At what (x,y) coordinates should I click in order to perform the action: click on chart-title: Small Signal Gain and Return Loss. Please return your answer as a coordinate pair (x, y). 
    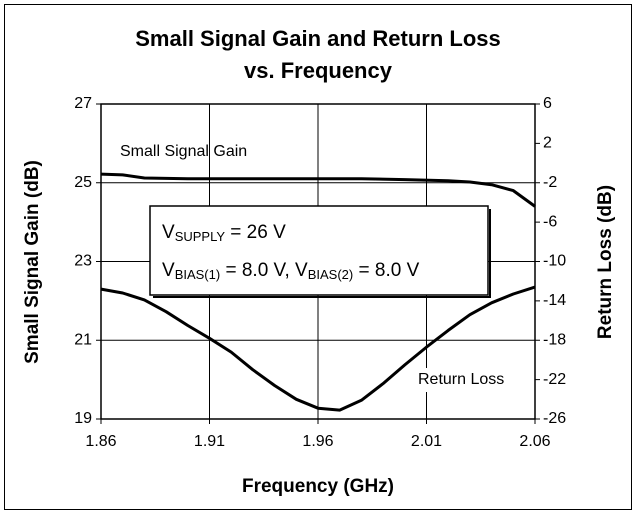
    Looking at the image, I should click on (318, 38).